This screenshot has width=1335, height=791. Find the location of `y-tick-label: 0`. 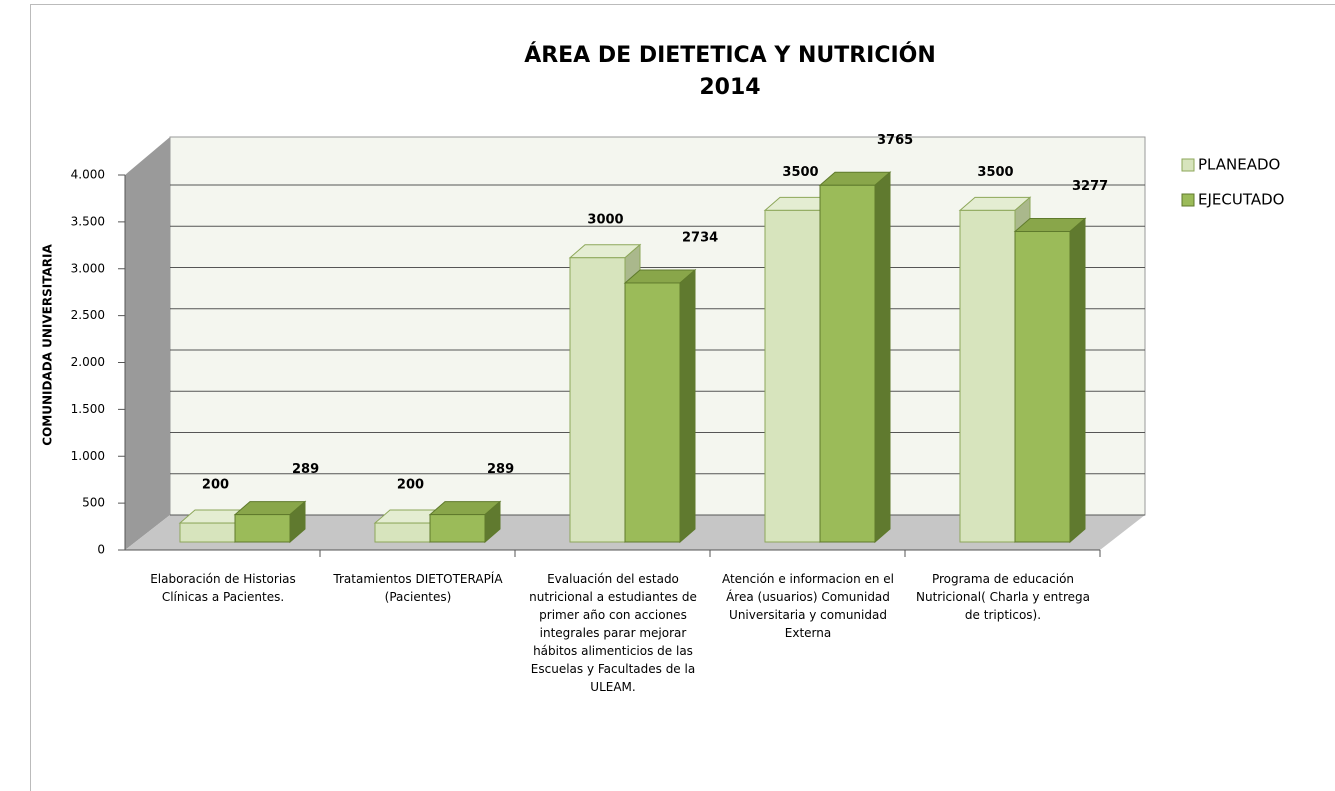

y-tick-label: 0 is located at coordinates (101, 550).